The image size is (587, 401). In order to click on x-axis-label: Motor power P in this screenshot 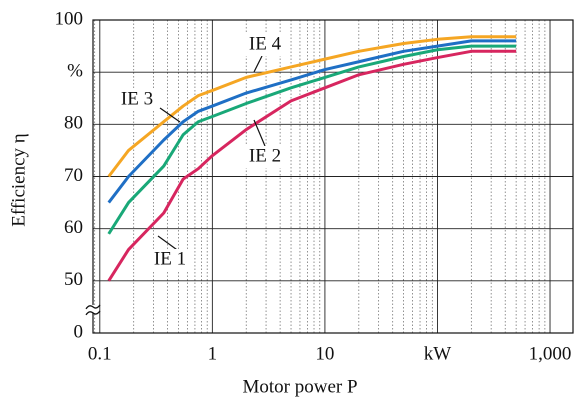, I will do `click(299, 386)`.